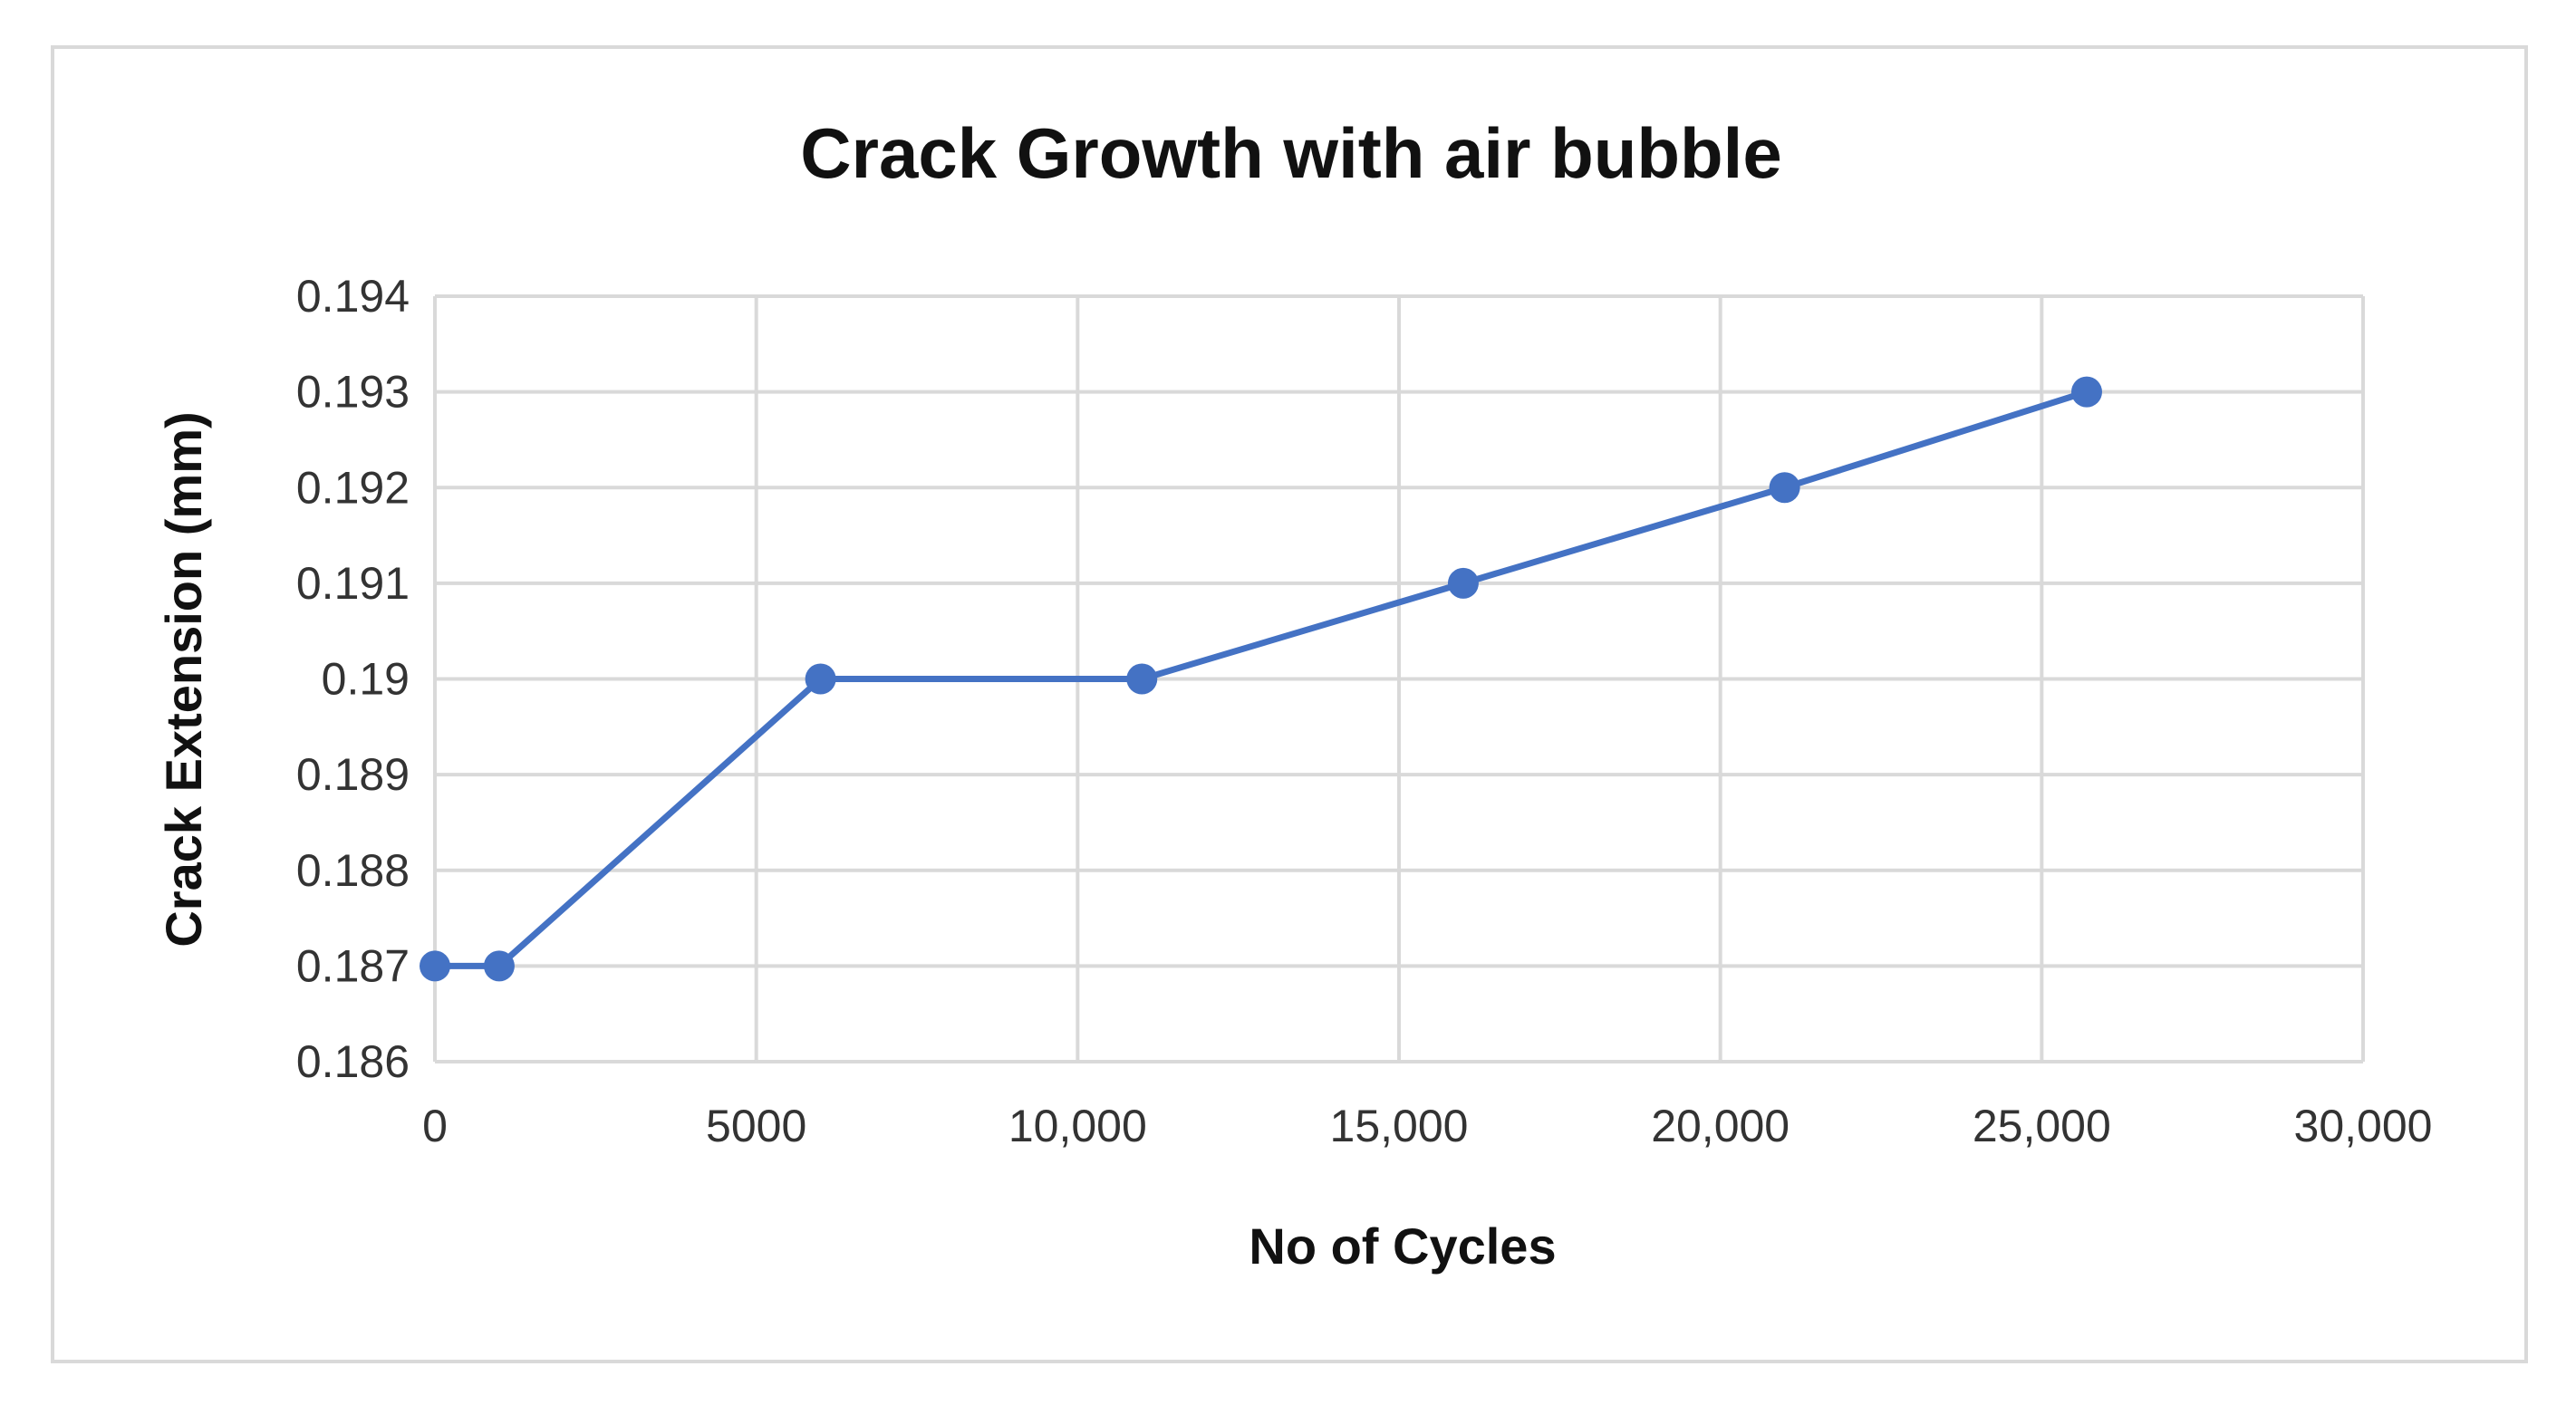 The image size is (2576, 1405). I want to click on x-tick-label: 5000, so click(756, 1126).